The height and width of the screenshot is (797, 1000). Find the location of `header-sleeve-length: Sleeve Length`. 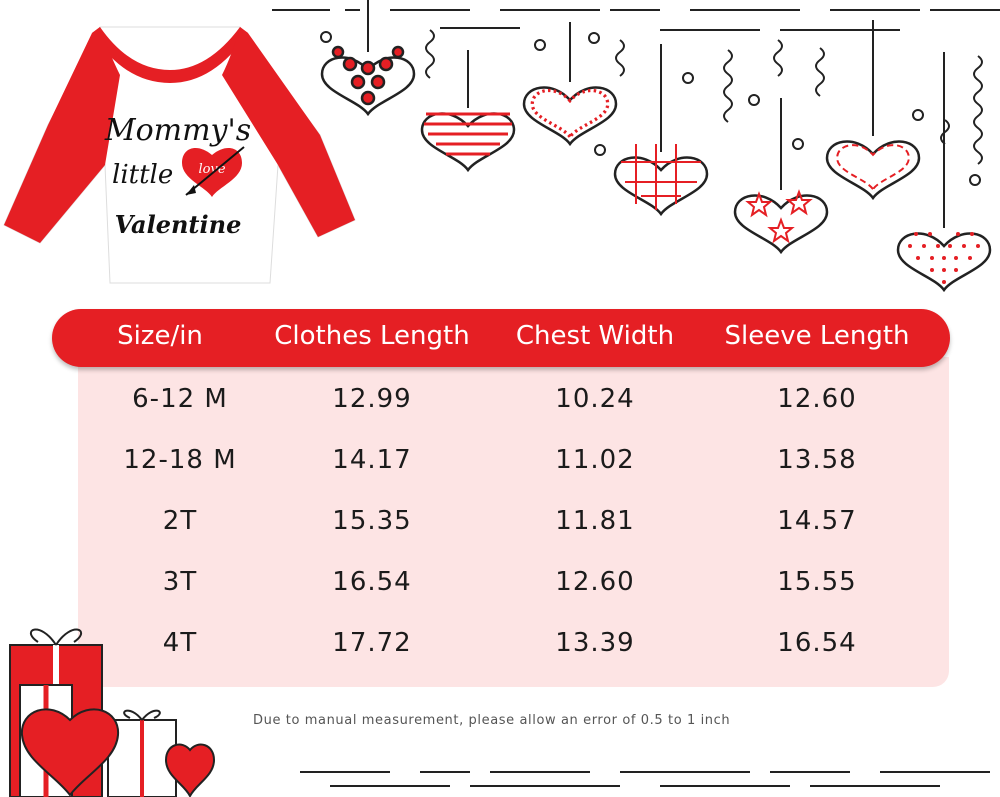

header-sleeve-length: Sleeve Length is located at coordinates (817, 336).